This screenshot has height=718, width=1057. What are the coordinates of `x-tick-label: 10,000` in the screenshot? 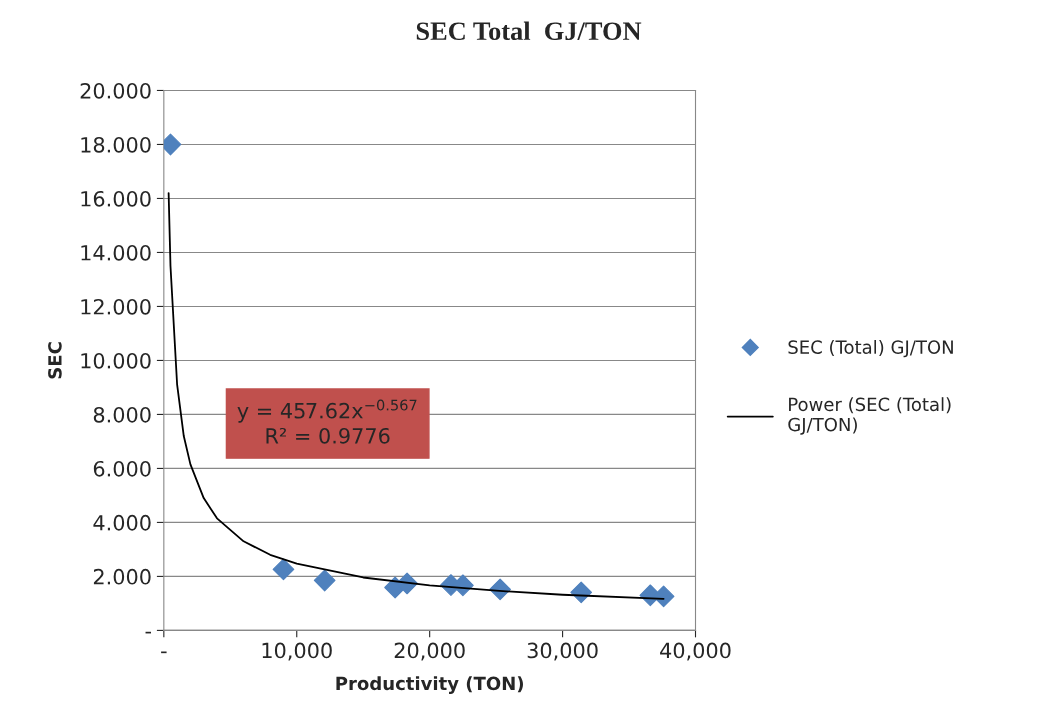 It's located at (297, 651).